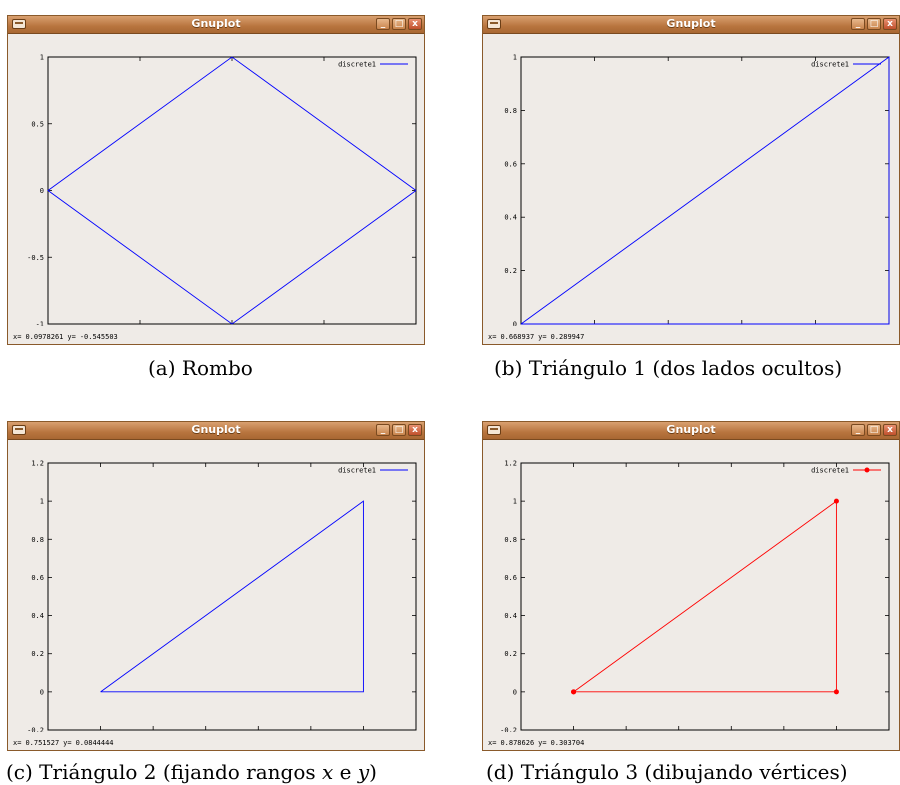  What do you see at coordinates (867, 470) in the screenshot?
I see `legend-marker` at bounding box center [867, 470].